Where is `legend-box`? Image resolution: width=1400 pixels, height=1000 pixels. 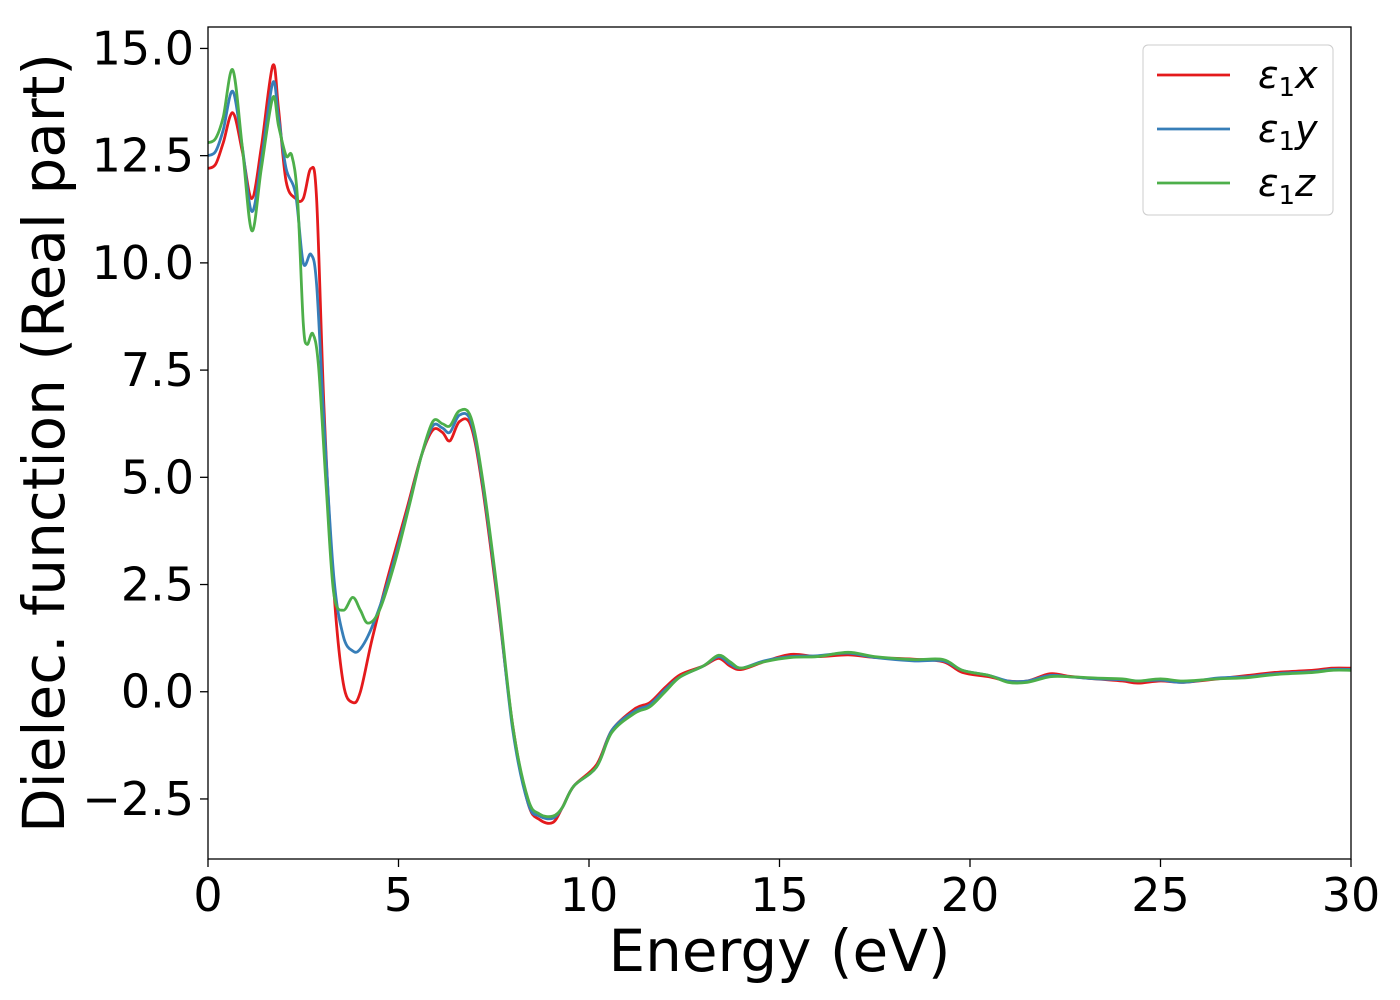
legend-box is located at coordinates (1238, 130).